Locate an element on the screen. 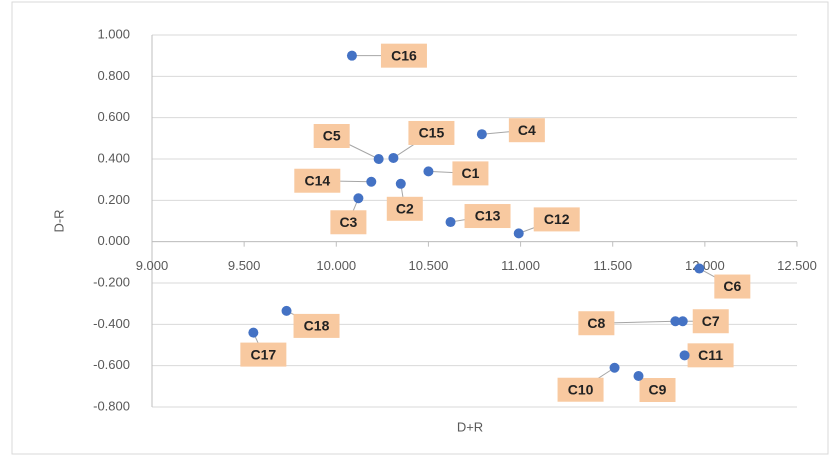 This screenshot has height=457, width=830. y-tick-label: 0.400 is located at coordinates (113, 157).